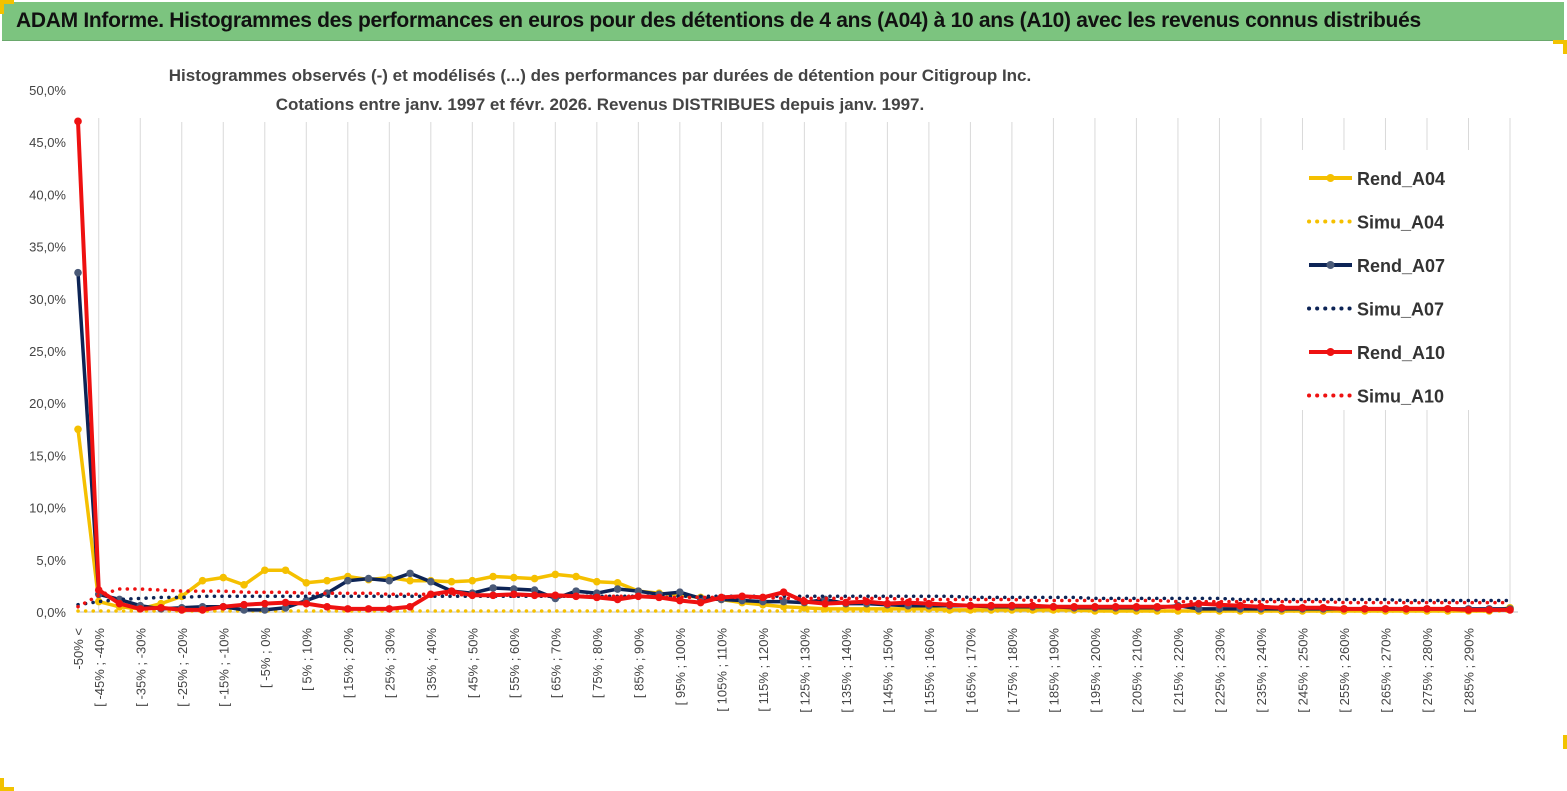  I want to click on corner-mark-bottom-left, so click(2, 784).